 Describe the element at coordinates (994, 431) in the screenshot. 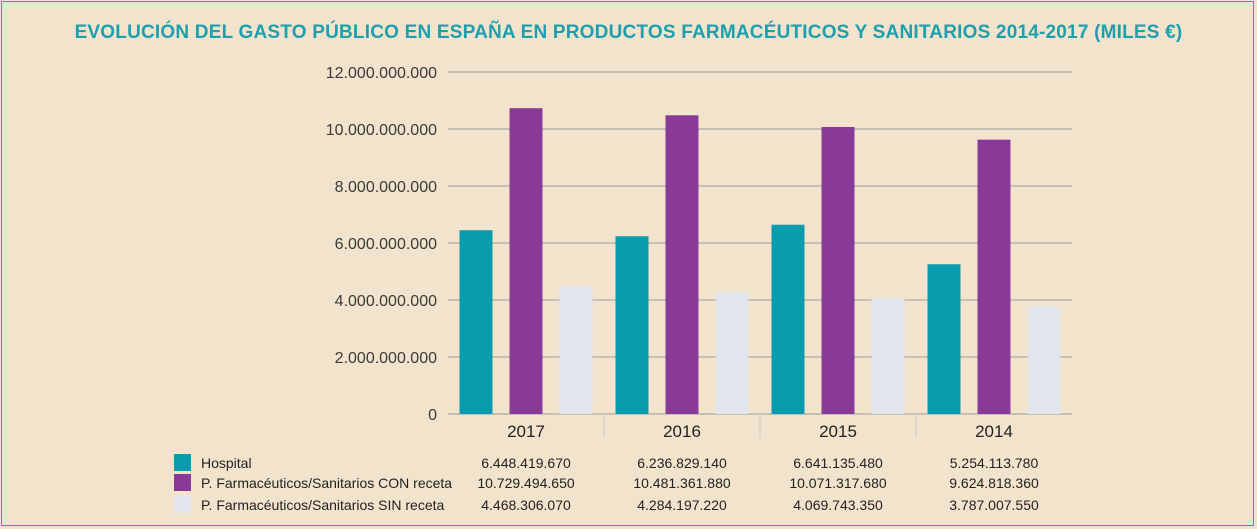

I see `x-tick-label: 2014` at that location.